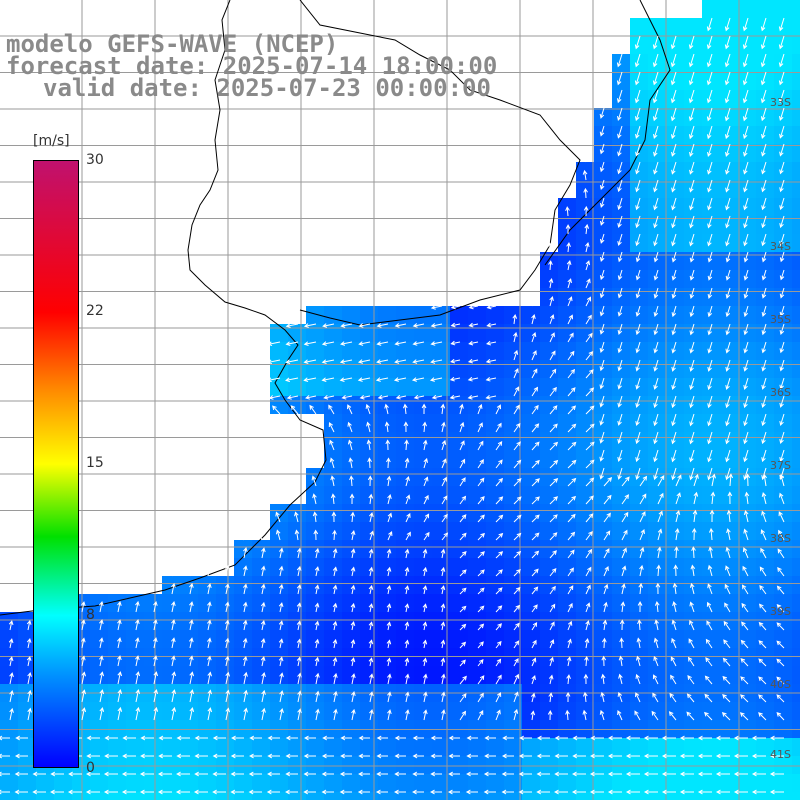 The image size is (800, 800). Describe the element at coordinates (780, 684) in the screenshot. I see `lat-label: 40S` at that location.